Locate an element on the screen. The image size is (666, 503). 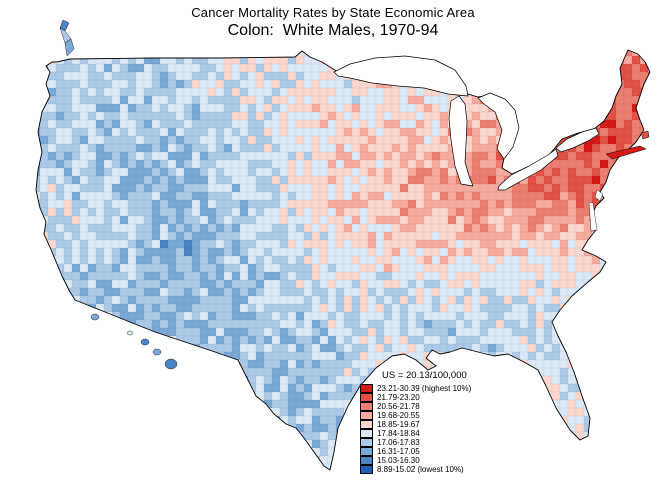
legend-row: 17.84-18.84 is located at coordinates (415, 433).